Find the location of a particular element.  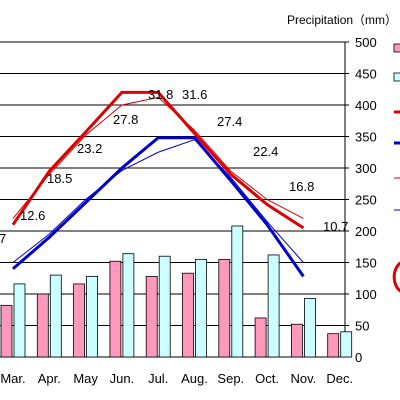

temperature-data-label: 31.8 is located at coordinates (160, 94).